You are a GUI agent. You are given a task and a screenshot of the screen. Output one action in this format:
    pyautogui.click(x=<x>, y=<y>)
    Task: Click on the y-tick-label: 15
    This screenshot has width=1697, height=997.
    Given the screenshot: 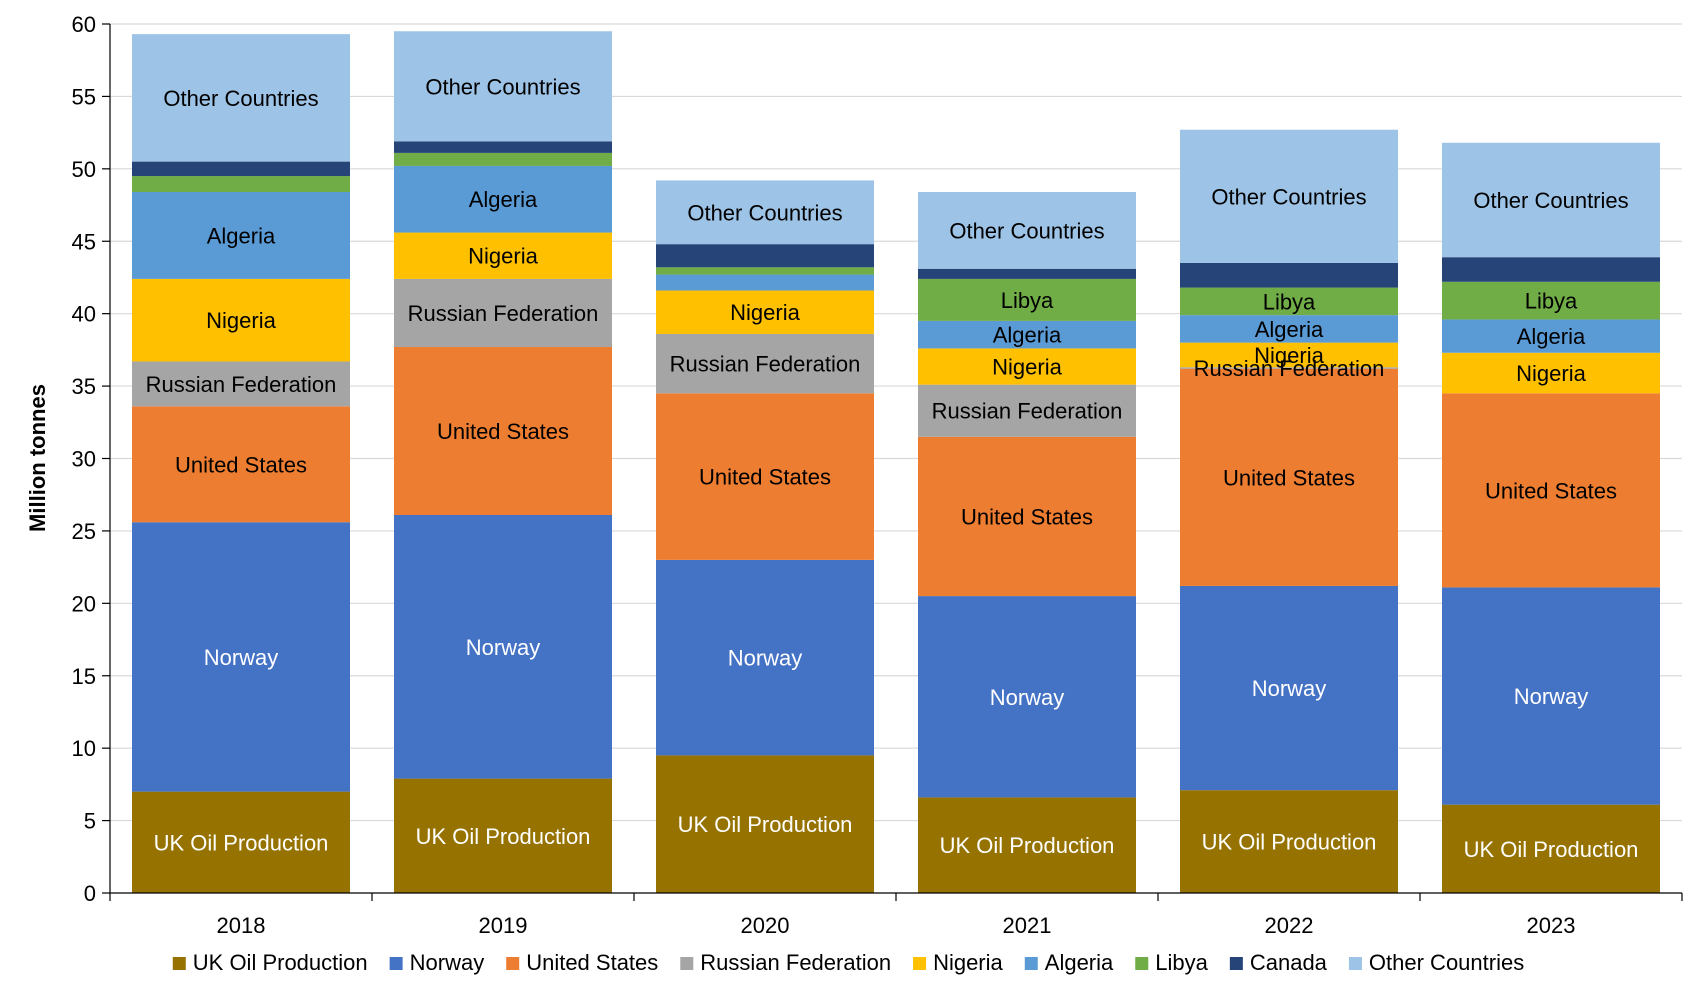 What is the action you would take?
    pyautogui.click(x=84, y=676)
    